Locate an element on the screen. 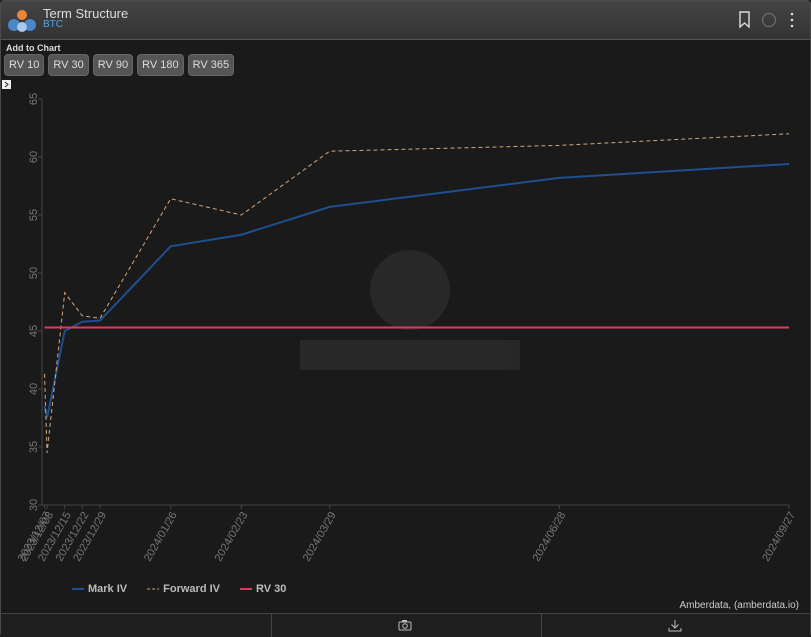  logo is located at coordinates (22, 21).